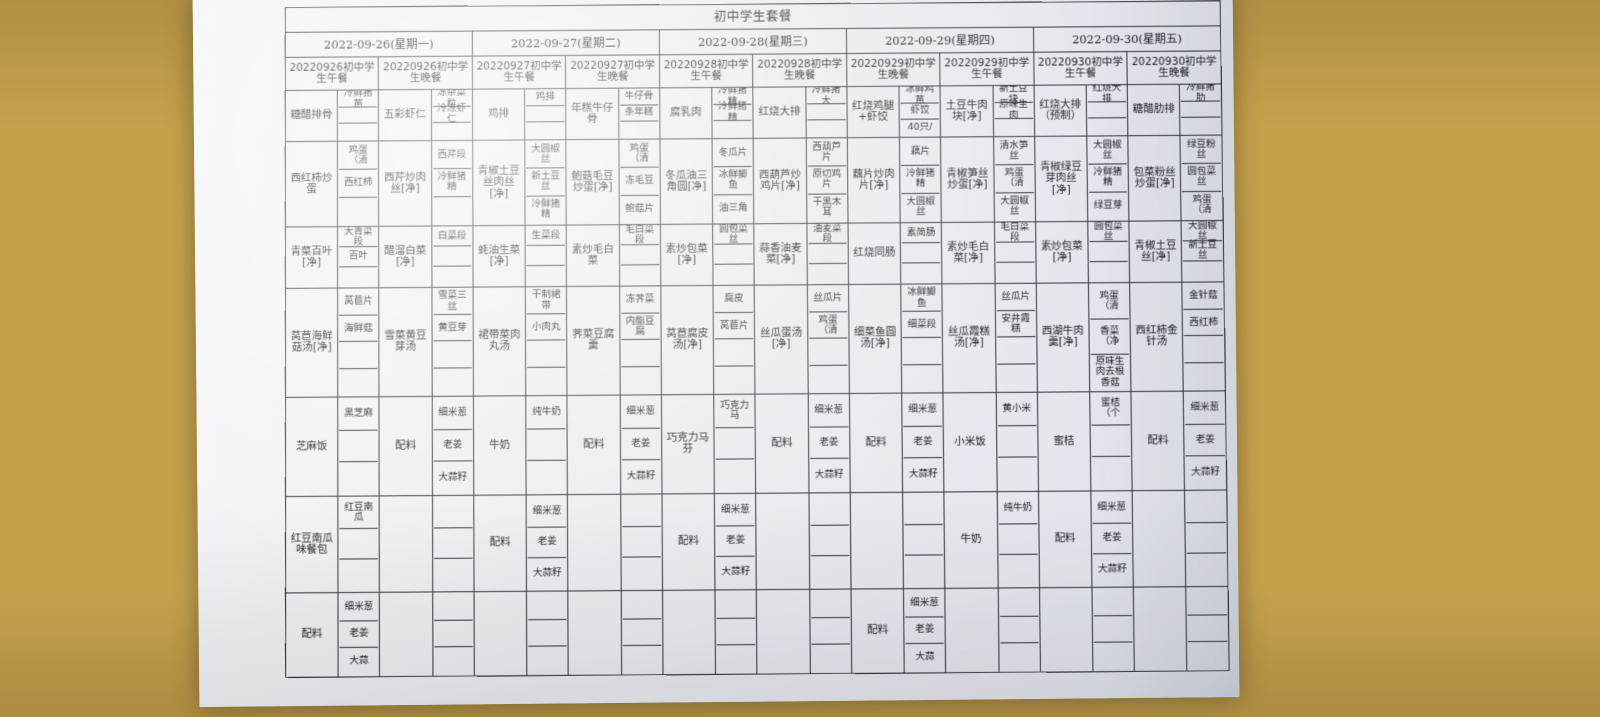 The width and height of the screenshot is (1600, 717). What do you see at coordinates (1202, 178) in the screenshot?
I see `ingredient-cell: 绿豆粉丝 圆包菜丝 鸡蛋（清` at bounding box center [1202, 178].